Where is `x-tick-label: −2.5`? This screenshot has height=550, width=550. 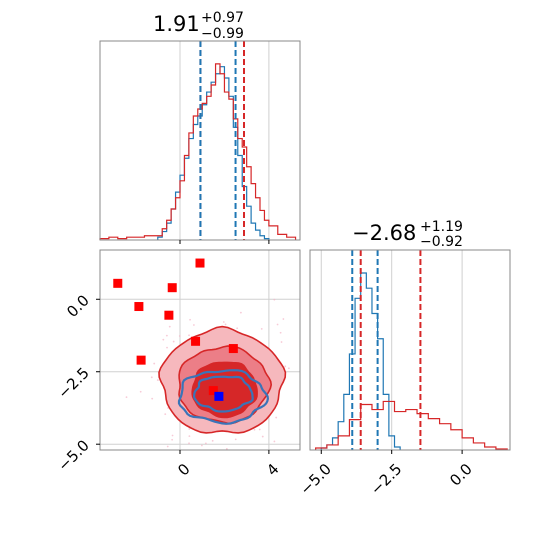
x-tick-label: −2.5 is located at coordinates (386, 479).